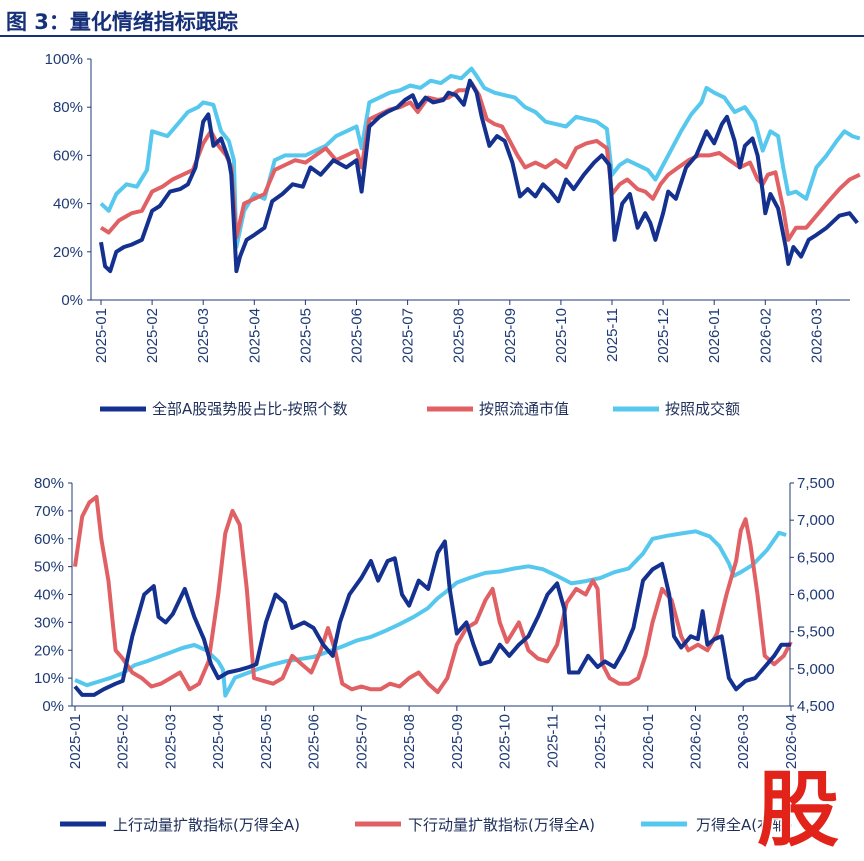  I want to click on chart2-left-tick-label: 80%, so click(49, 483).